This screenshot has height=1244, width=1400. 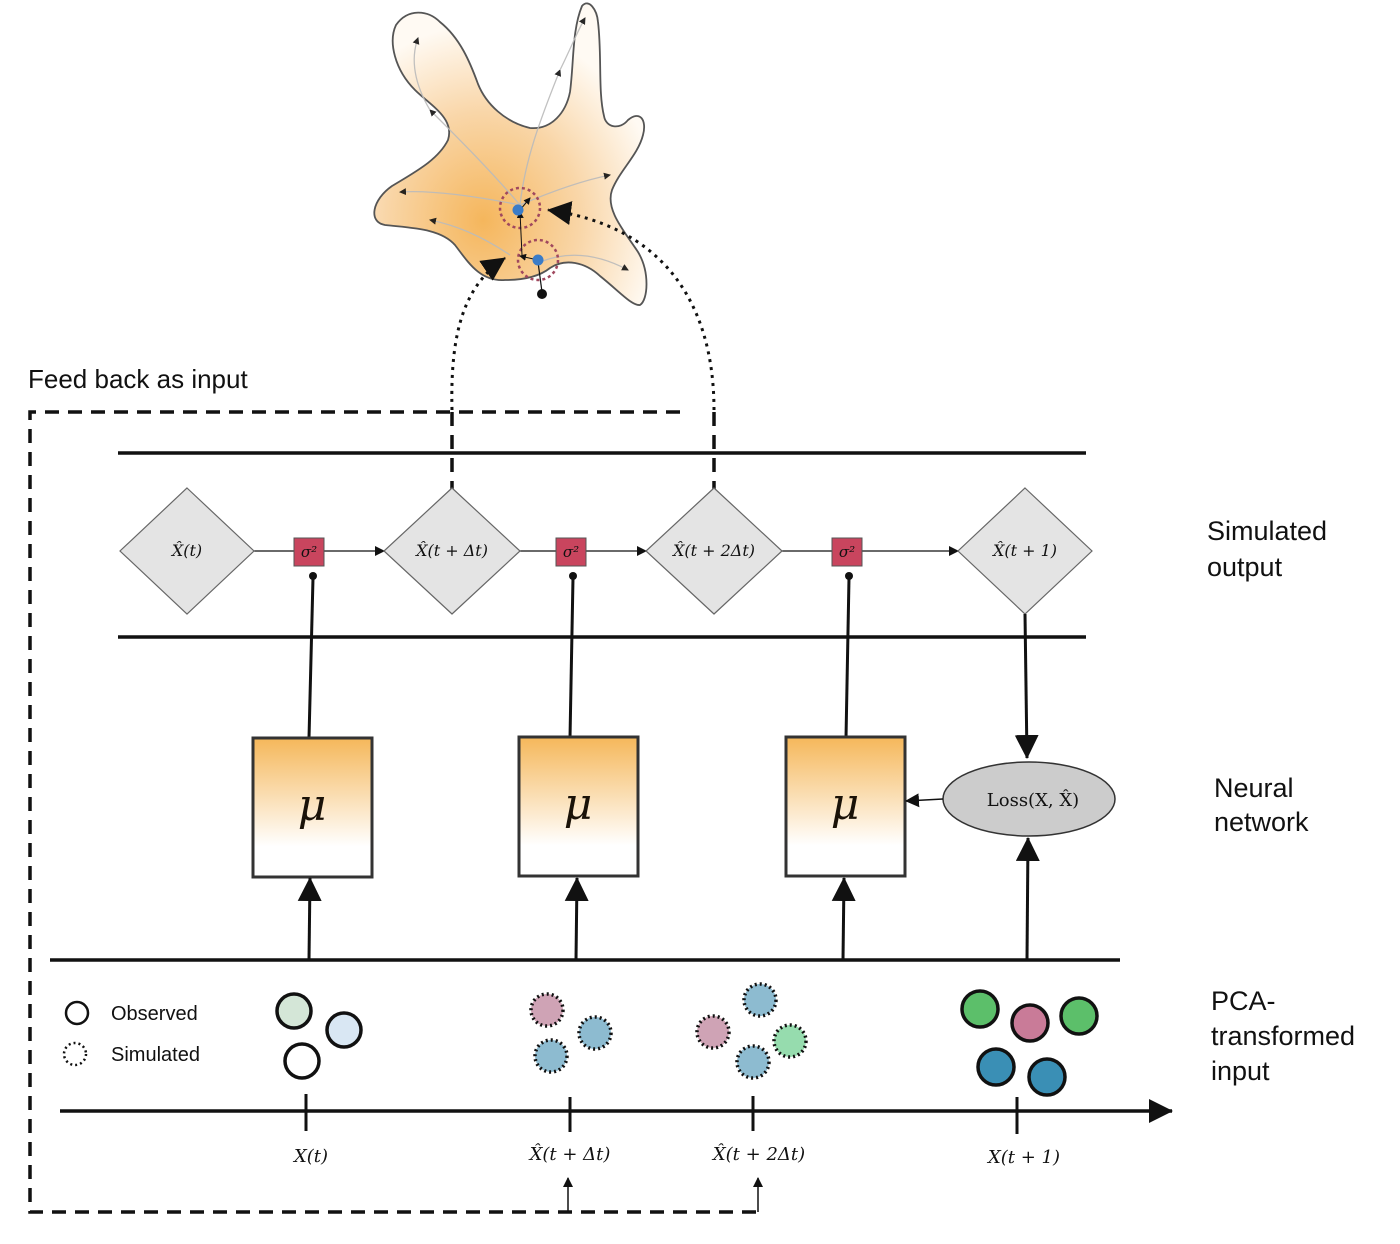 What do you see at coordinates (155, 1055) in the screenshot?
I see `legend-simulated-label: Simulated` at bounding box center [155, 1055].